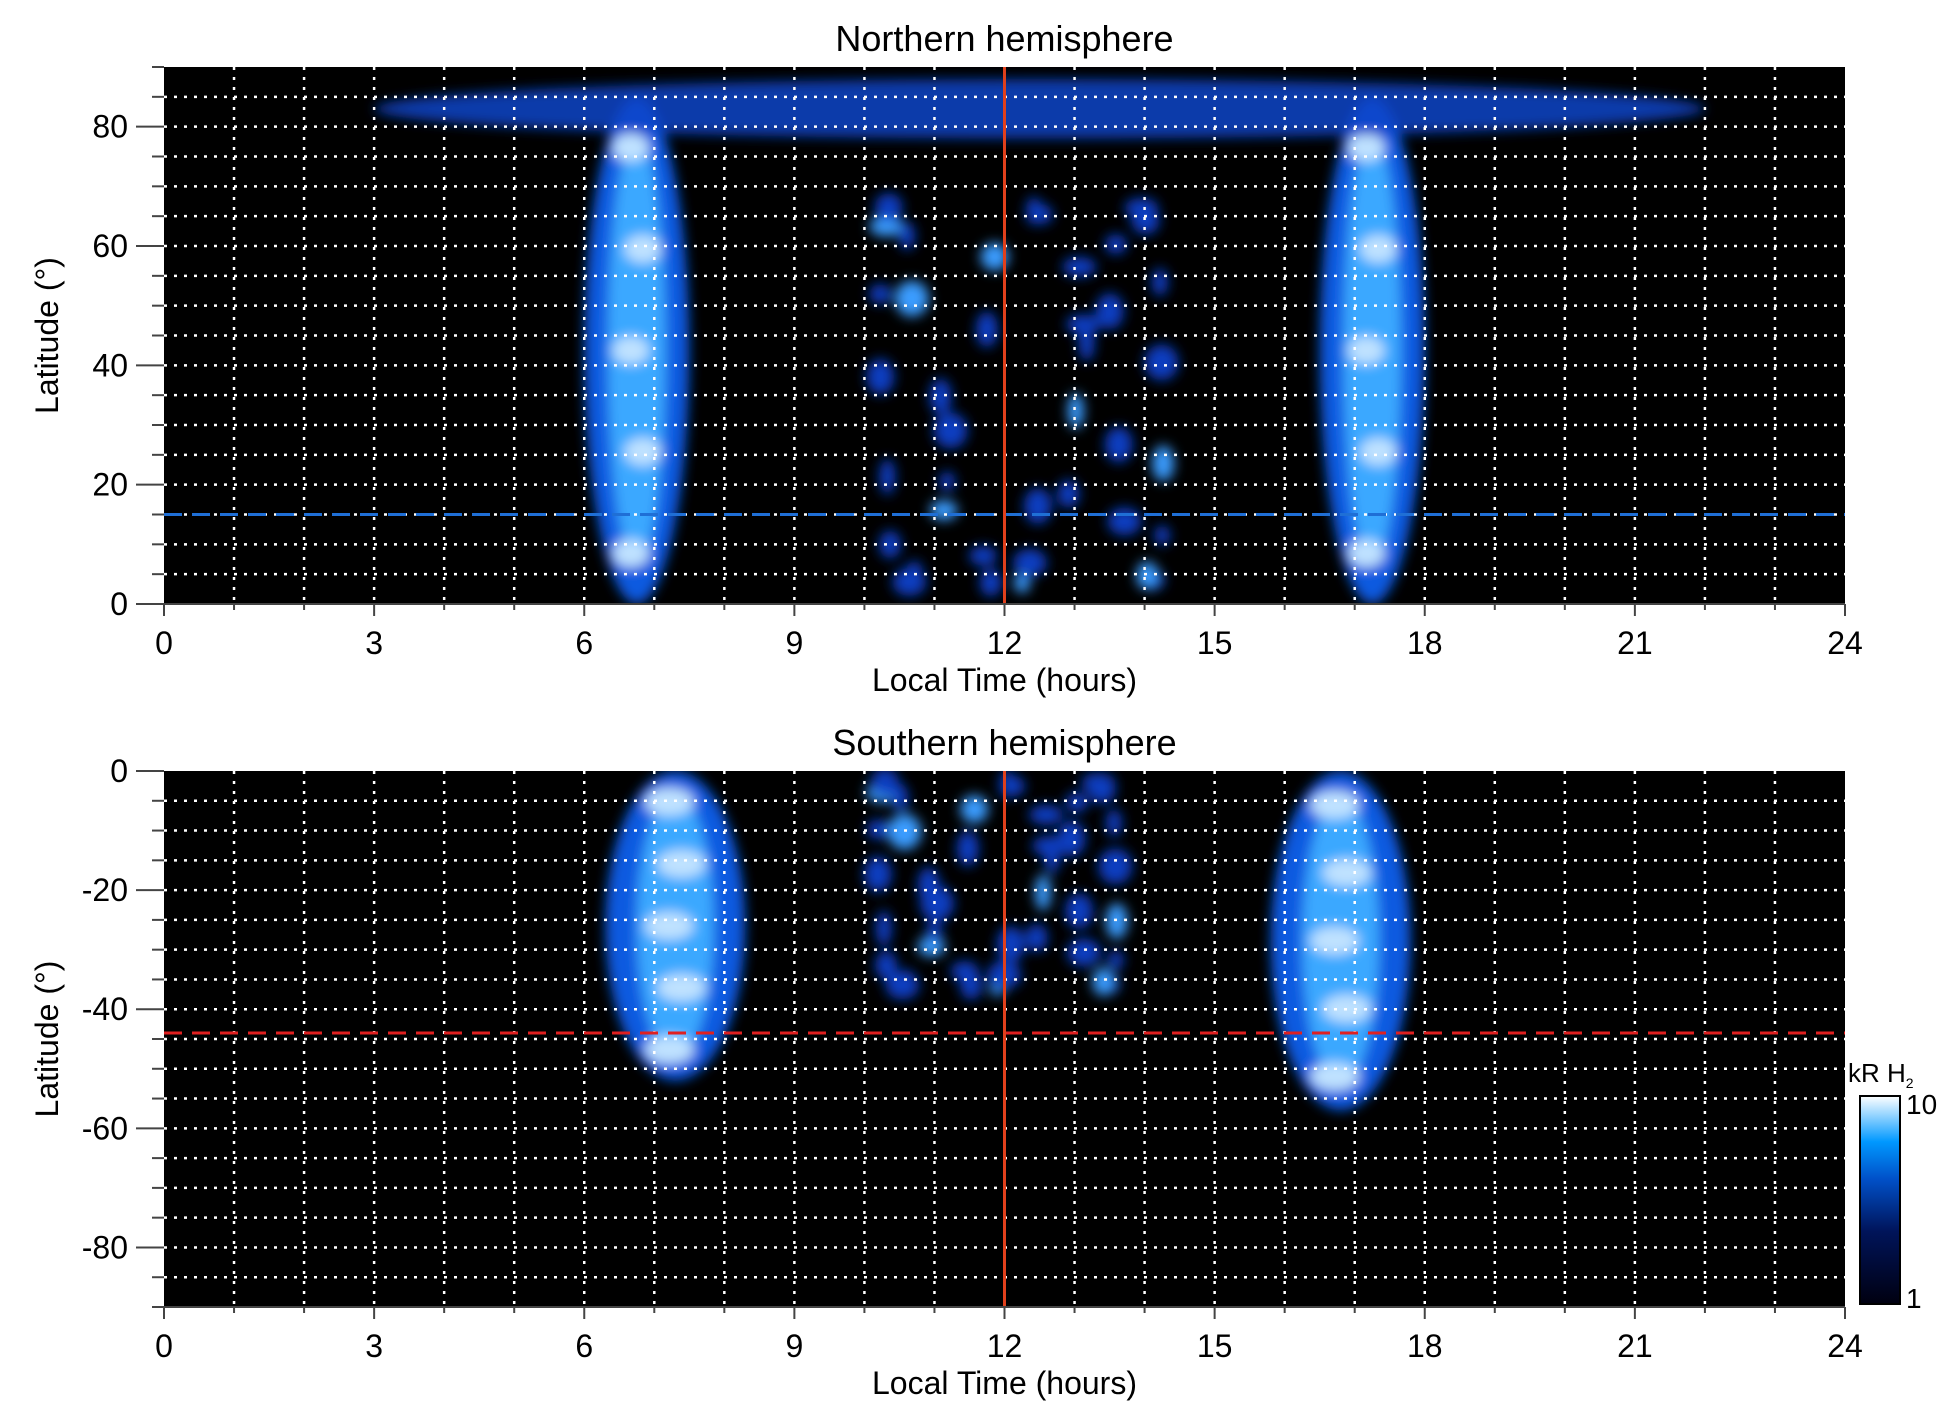 The image size is (1950, 1423). Describe the element at coordinates (110, 127) in the screenshot. I see `y-tick-label: 80` at that location.